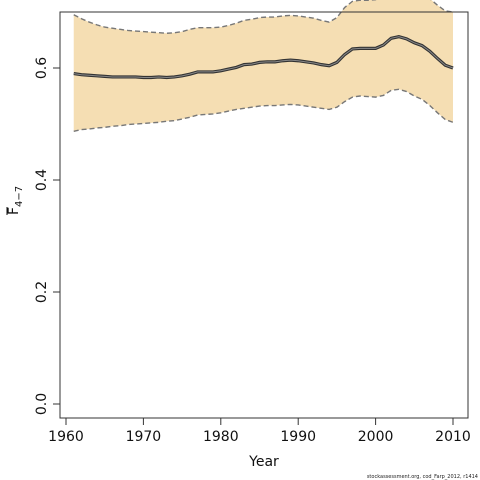 Image resolution: width=480 pixels, height=480 pixels. Describe the element at coordinates (453, 437) in the screenshot. I see `x-tick-label: 2010` at that location.